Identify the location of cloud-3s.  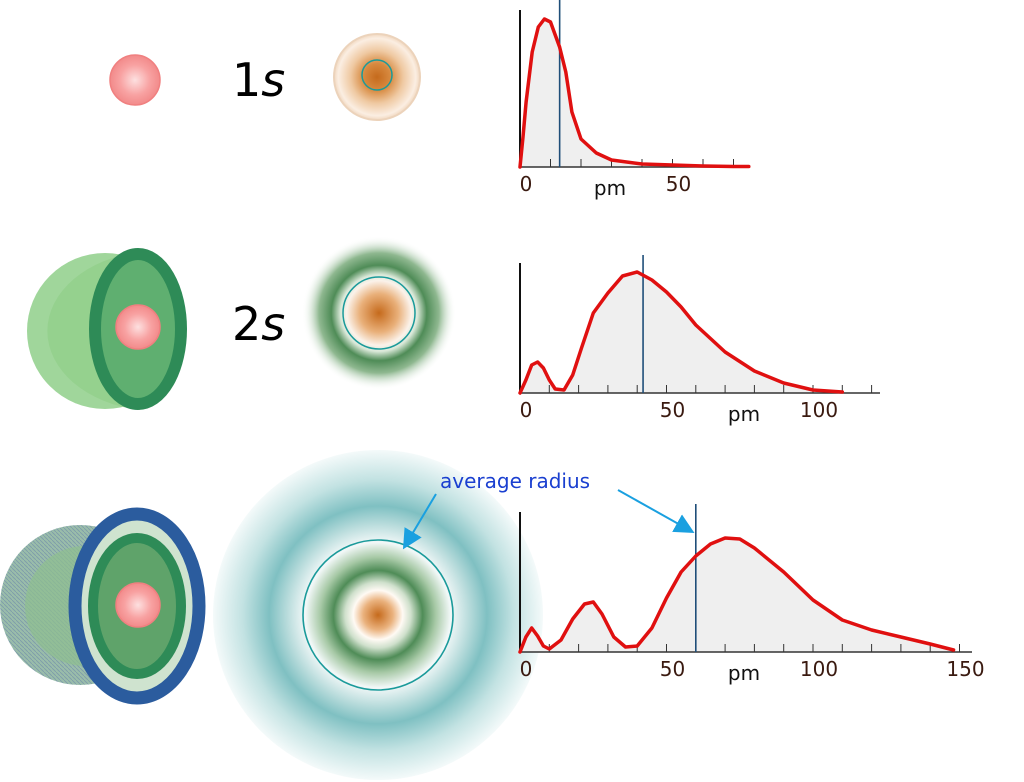
(378, 615).